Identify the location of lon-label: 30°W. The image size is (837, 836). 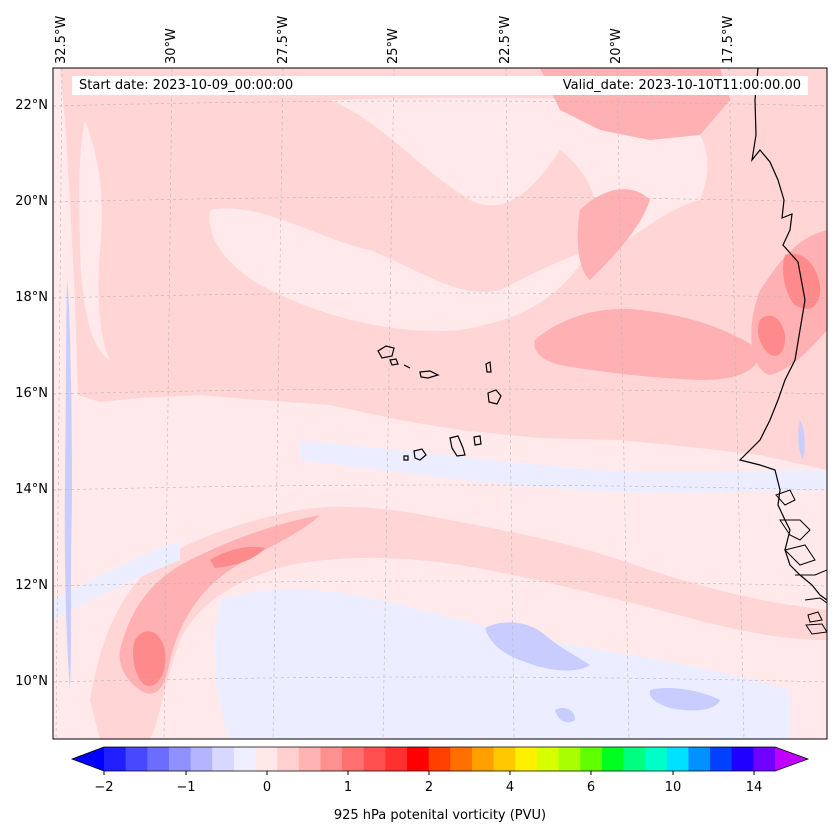
(171, 46).